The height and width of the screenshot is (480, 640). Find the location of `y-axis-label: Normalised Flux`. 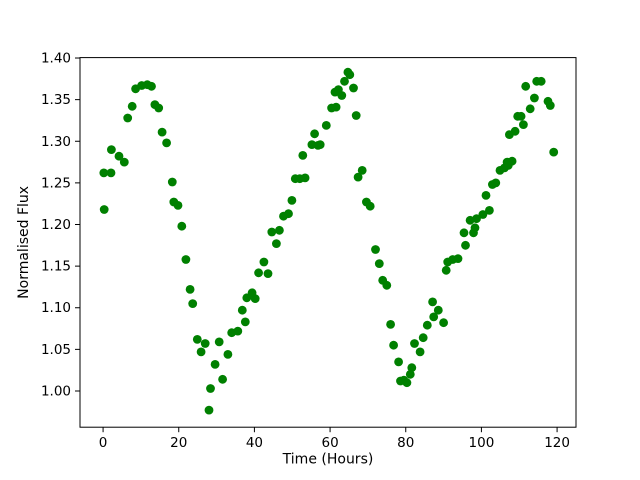

y-axis-label: Normalised Flux is located at coordinates (24, 242).